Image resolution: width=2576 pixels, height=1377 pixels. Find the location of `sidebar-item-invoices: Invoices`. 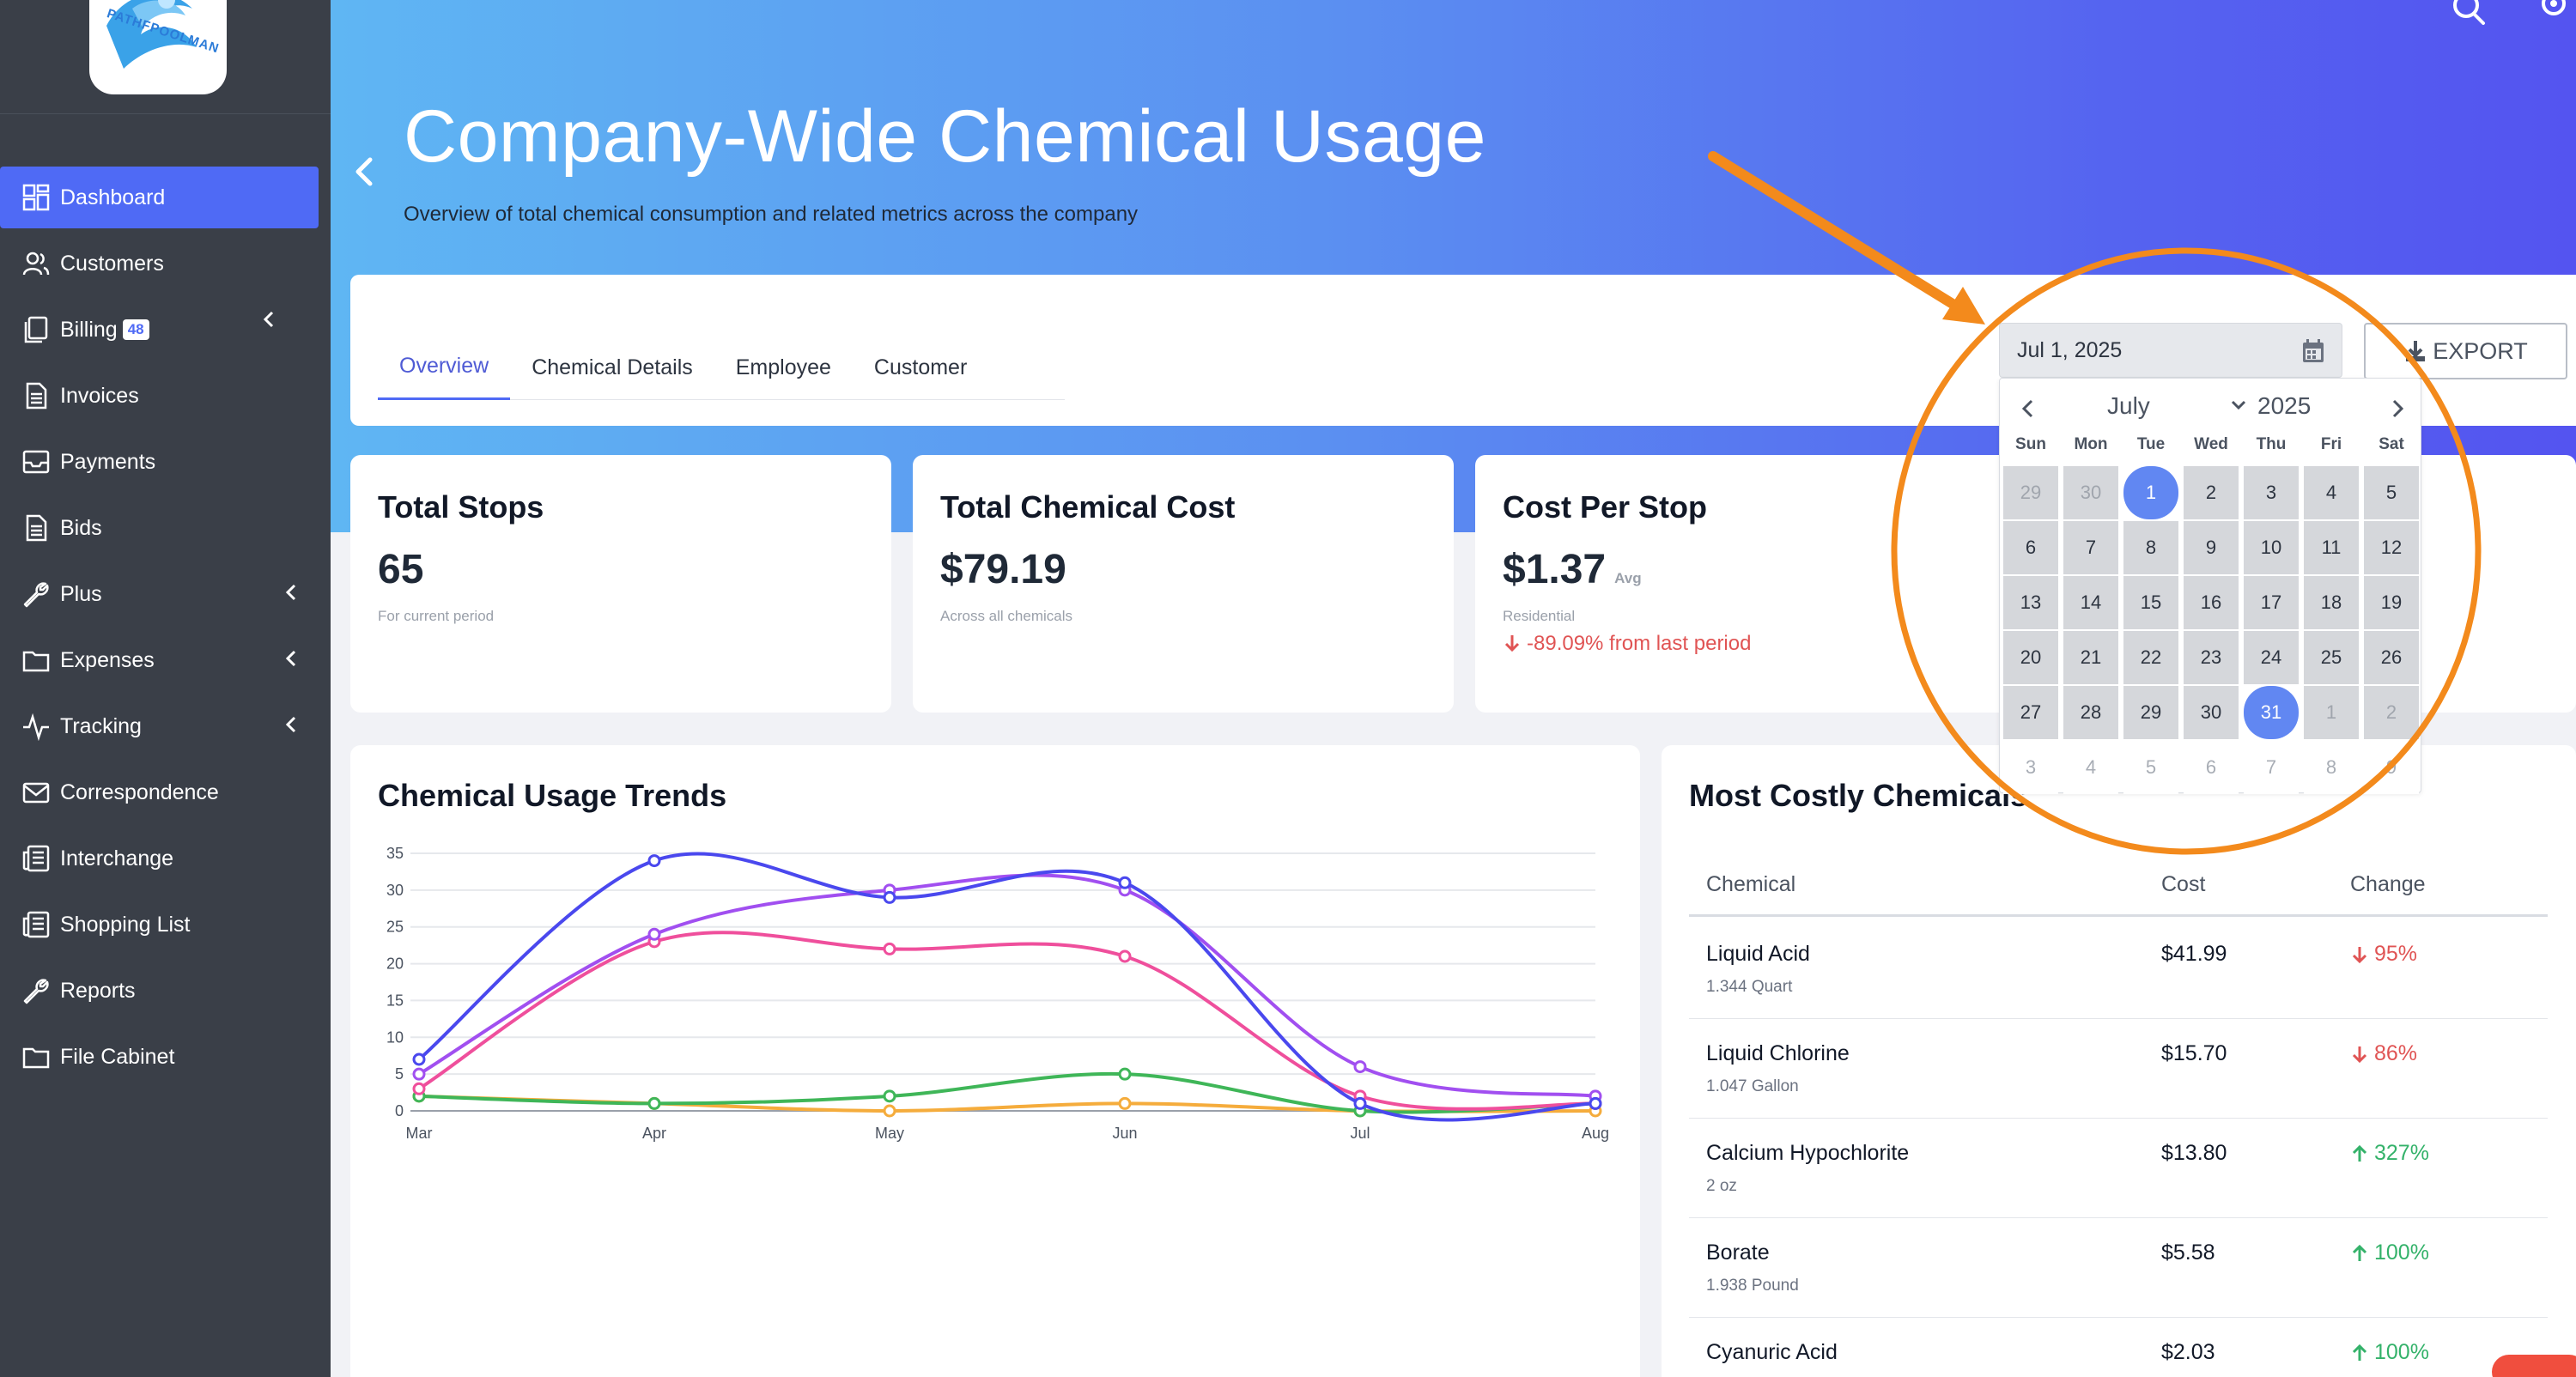

sidebar-item-invoices: Invoices is located at coordinates (165, 396).